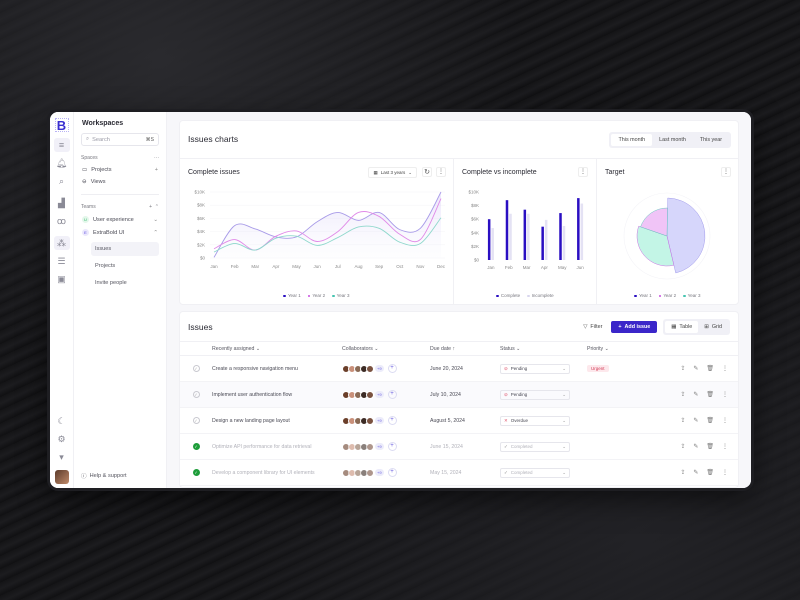 The image size is (800, 600). Describe the element at coordinates (120, 476) in the screenshot. I see `help-support-link: ⓘ Help & support` at that location.